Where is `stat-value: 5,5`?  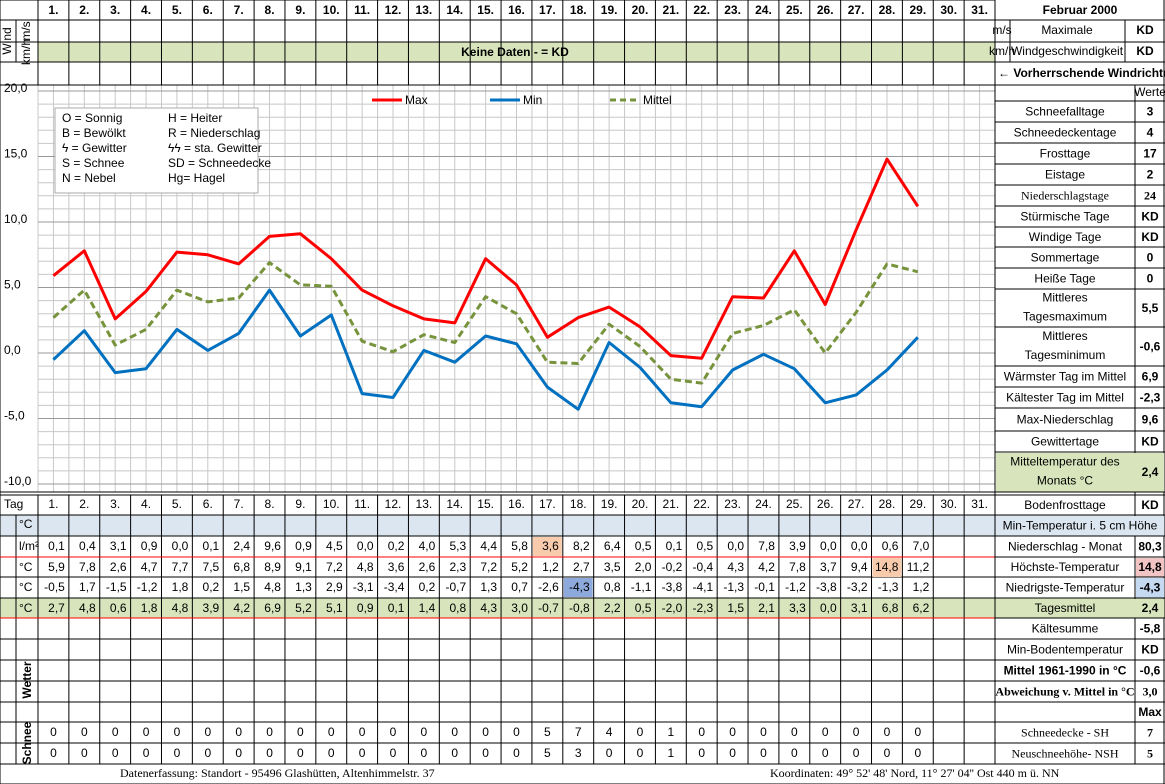
stat-value: 5,5 is located at coordinates (1150, 308).